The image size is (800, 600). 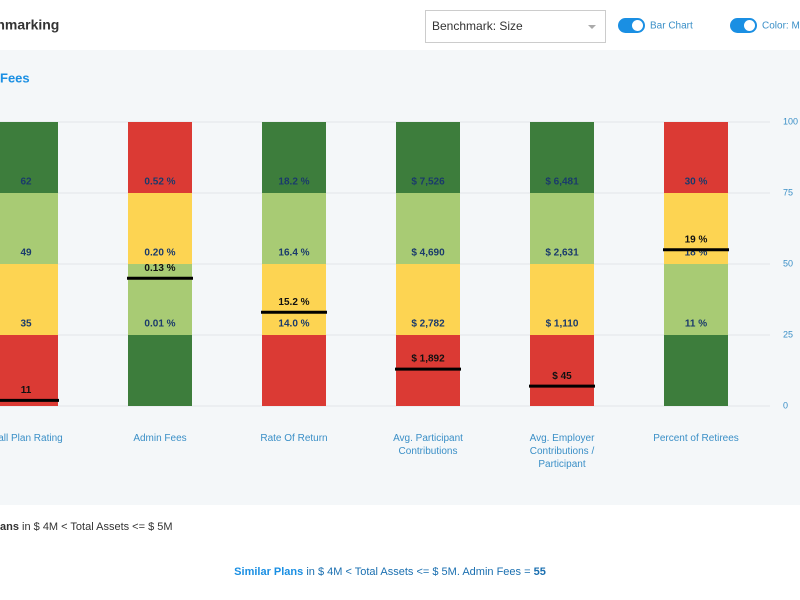 I want to click on y-tick-label: 50, so click(x=788, y=263).